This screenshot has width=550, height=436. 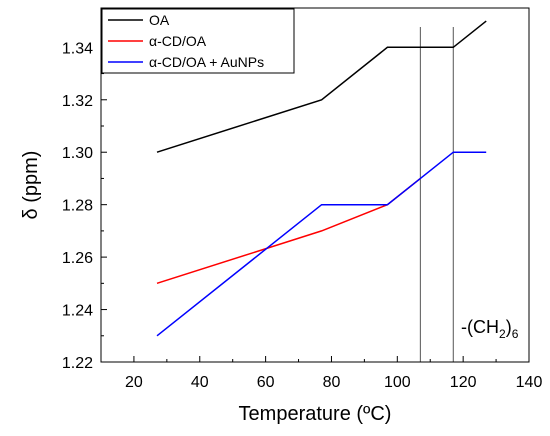 What do you see at coordinates (159, 20) in the screenshot?
I see `legend-label-oa: OA` at bounding box center [159, 20].